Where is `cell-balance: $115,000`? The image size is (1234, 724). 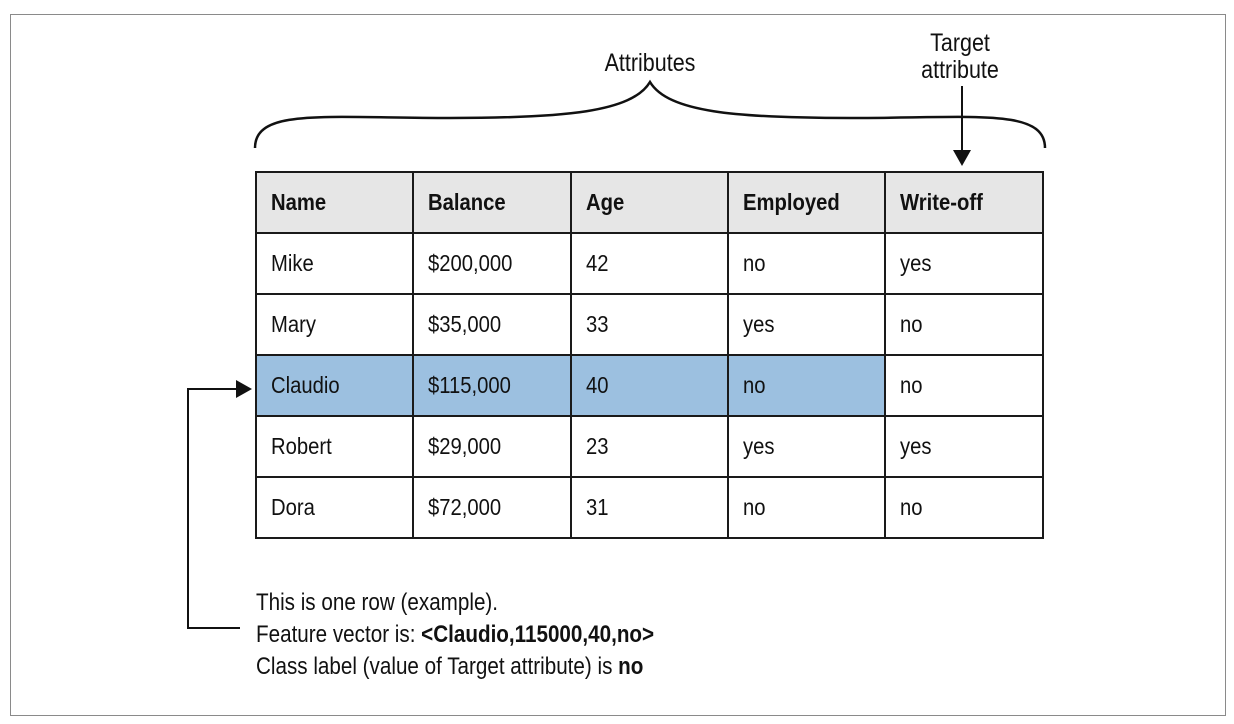
cell-balance: $115,000 is located at coordinates (492, 385).